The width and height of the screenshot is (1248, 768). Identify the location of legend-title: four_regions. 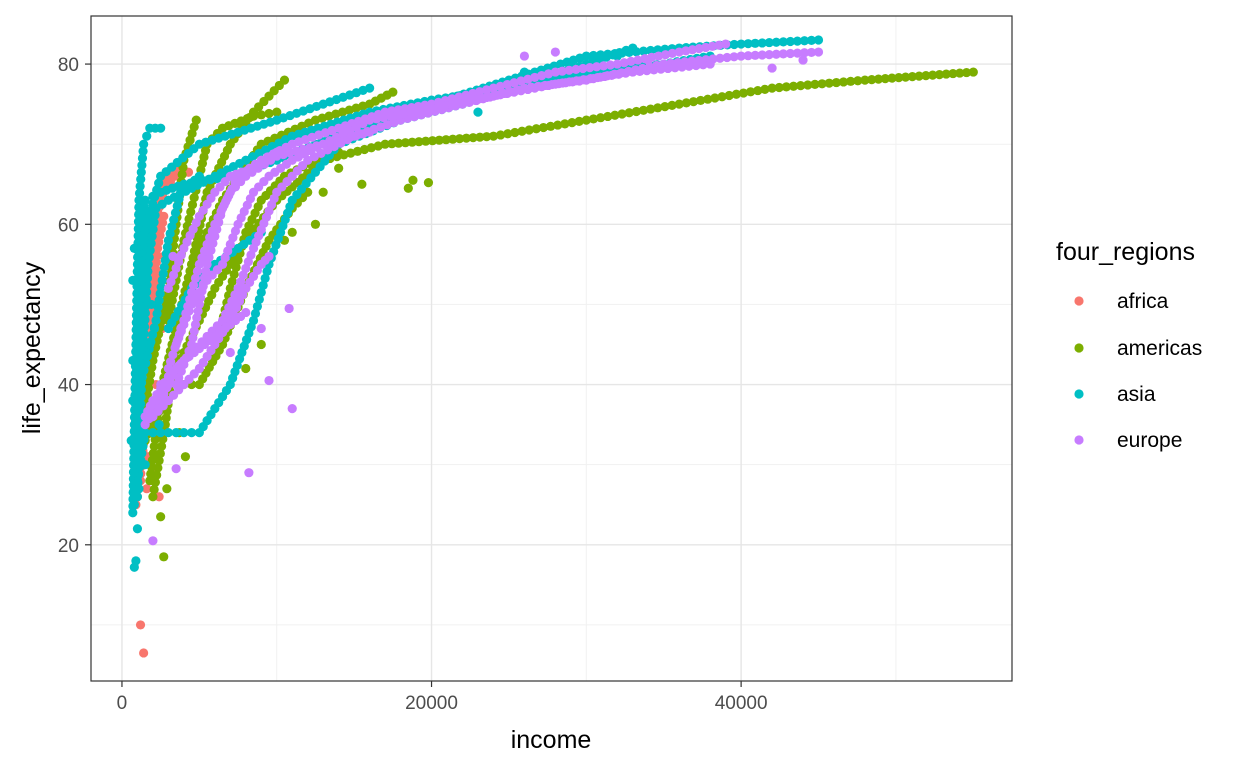
(1125, 252).